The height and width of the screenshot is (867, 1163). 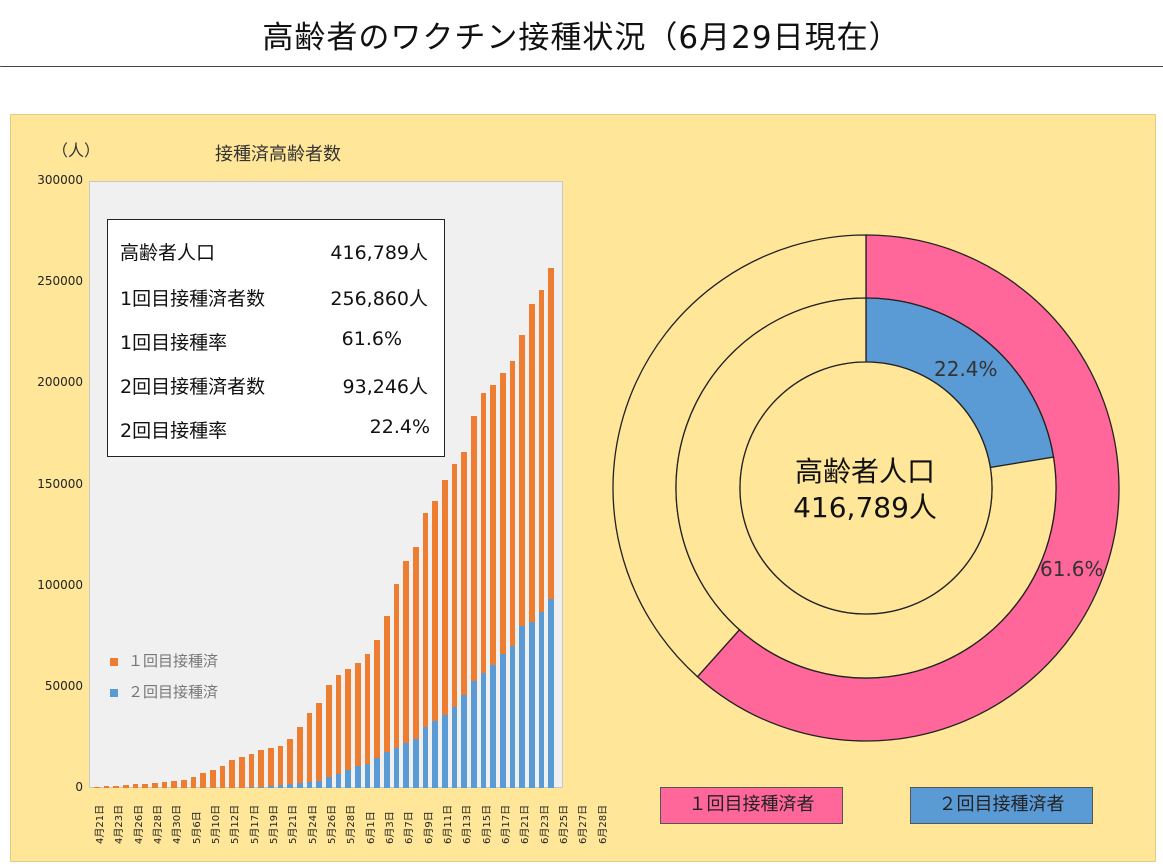 I want to click on legend-first-dose-label: １回目接種済, so click(x=173, y=661).